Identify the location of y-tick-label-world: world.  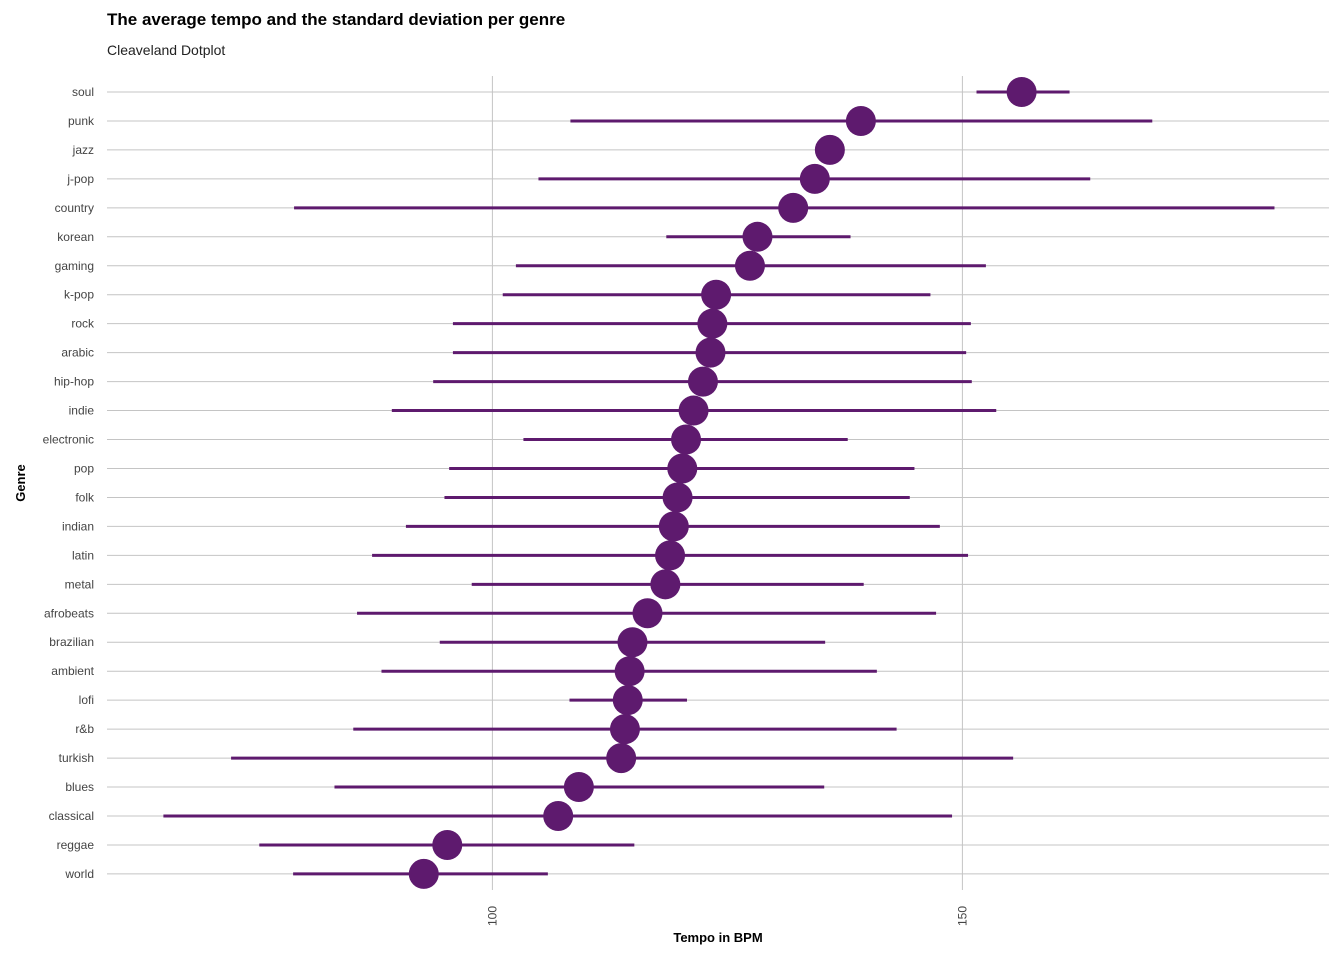
(79, 874).